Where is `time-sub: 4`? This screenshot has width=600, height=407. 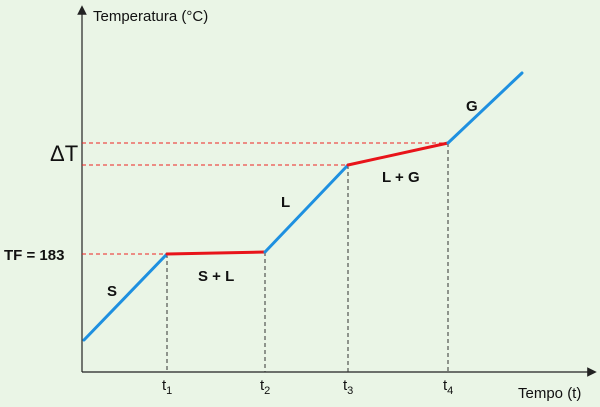 time-sub: 4 is located at coordinates (450, 391).